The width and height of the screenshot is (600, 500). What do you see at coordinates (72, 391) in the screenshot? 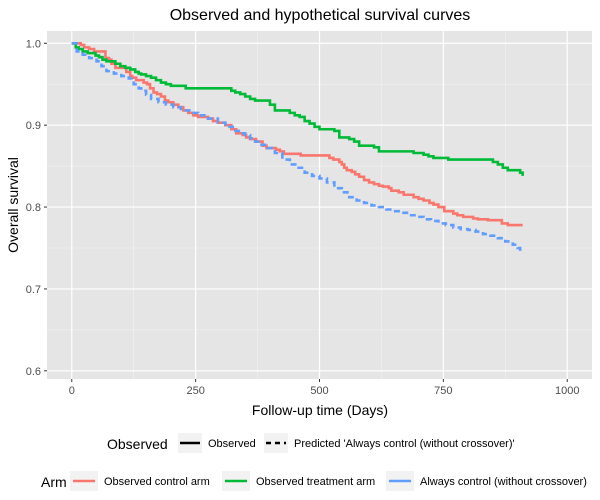
I see `x-tick-label: 0` at bounding box center [72, 391].